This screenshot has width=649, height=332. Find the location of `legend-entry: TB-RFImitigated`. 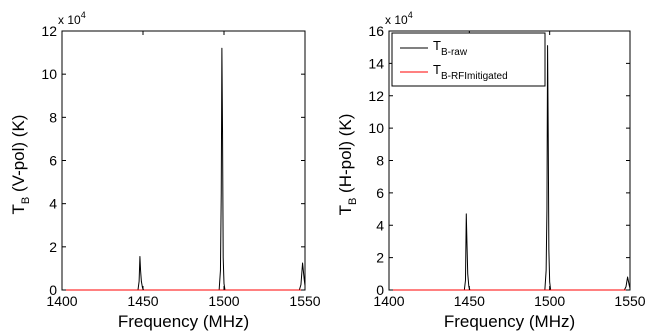

legend-entry: TB-RFImitigated is located at coordinates (470, 72).